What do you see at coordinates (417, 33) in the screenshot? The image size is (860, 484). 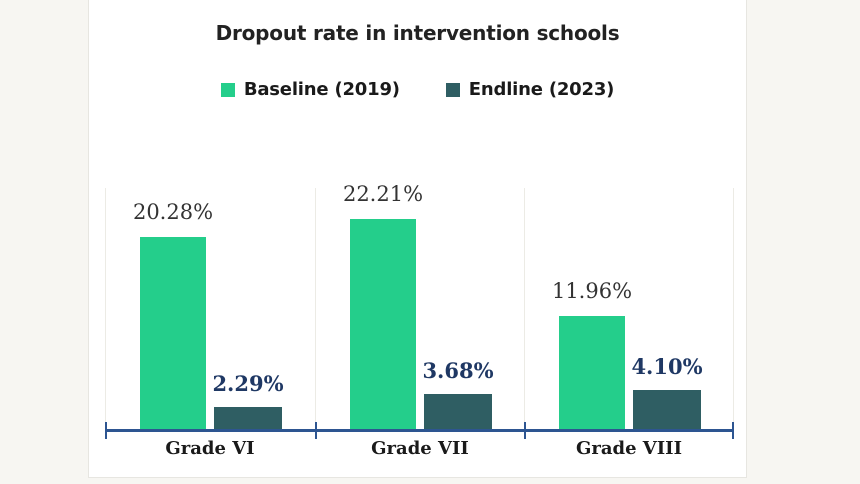 I see `chart-title: Dropout rate in intervention schools` at bounding box center [417, 33].